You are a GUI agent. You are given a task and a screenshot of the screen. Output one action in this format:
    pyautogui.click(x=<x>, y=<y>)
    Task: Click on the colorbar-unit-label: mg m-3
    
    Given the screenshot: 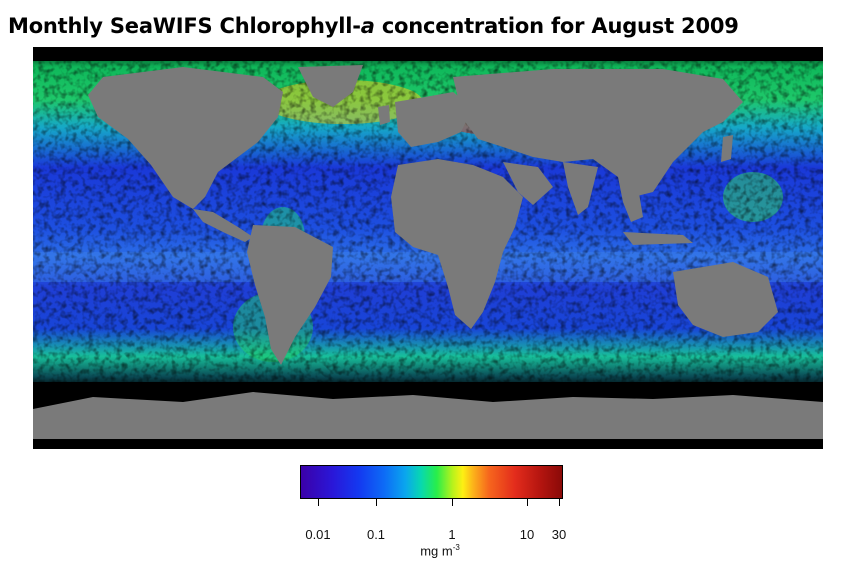 What is the action you would take?
    pyautogui.click(x=440, y=551)
    